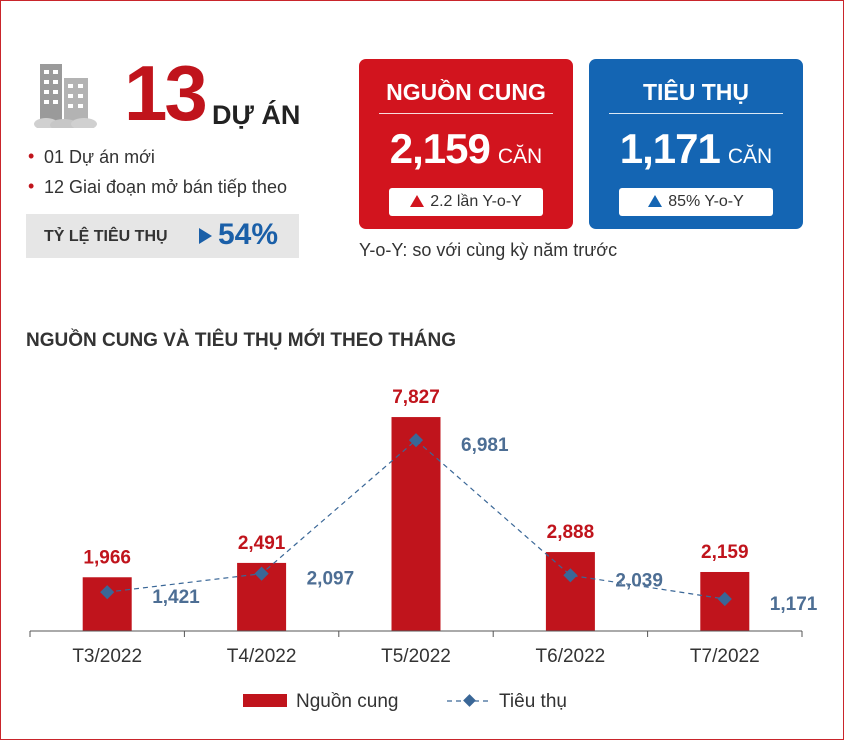 This screenshot has height=740, width=844. What do you see at coordinates (485, 445) in the screenshot?
I see `absorption-data-label: 6,981` at bounding box center [485, 445].